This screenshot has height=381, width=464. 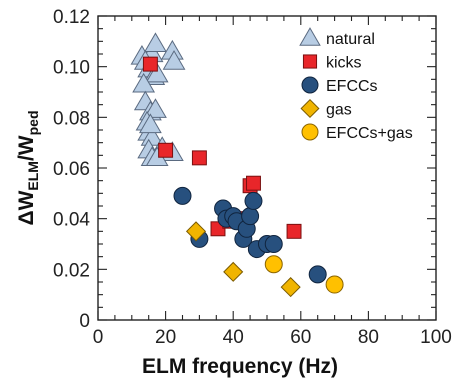 I want to click on y-axis-title-text: ΔWELM/Wped, so click(x=28, y=167).